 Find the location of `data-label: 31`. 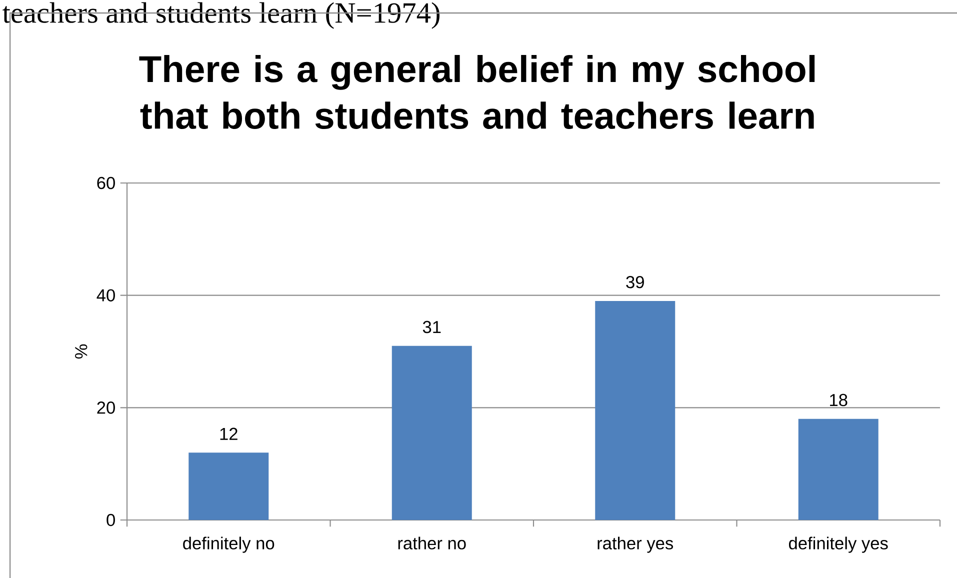

data-label: 31 is located at coordinates (431, 327).